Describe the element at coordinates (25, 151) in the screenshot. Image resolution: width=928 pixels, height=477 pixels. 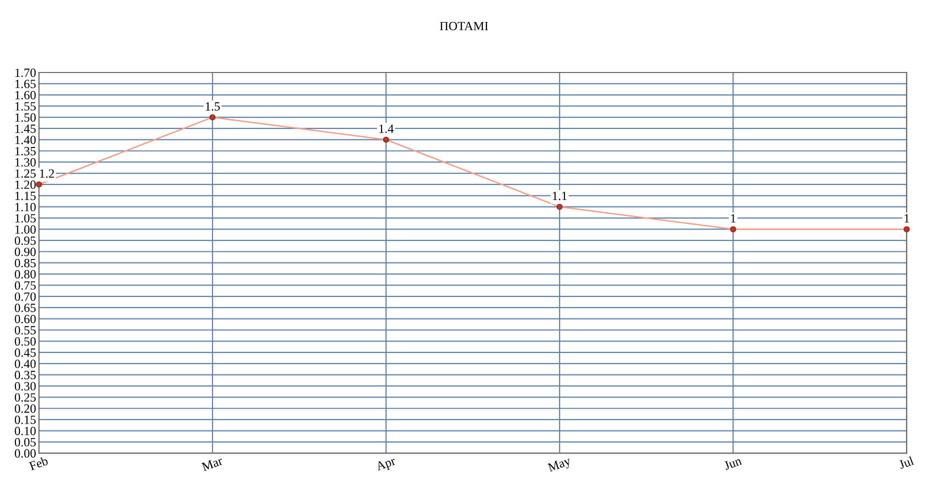
I see `y-tick-label: 1.35` at that location.